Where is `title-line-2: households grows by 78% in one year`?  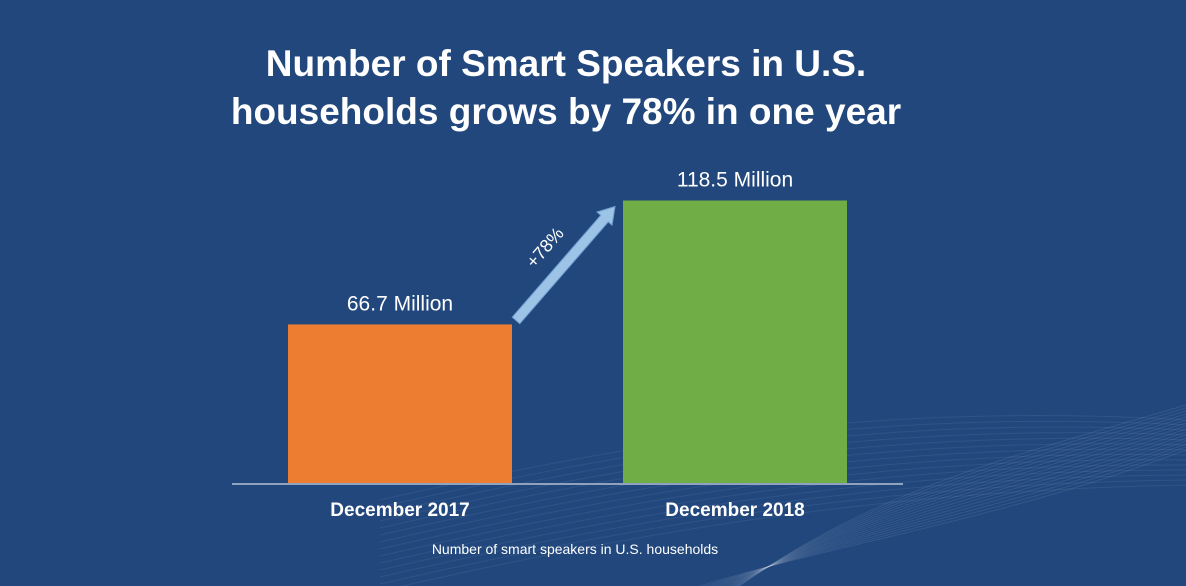 title-line-2: households grows by 78% in one year is located at coordinates (566, 111).